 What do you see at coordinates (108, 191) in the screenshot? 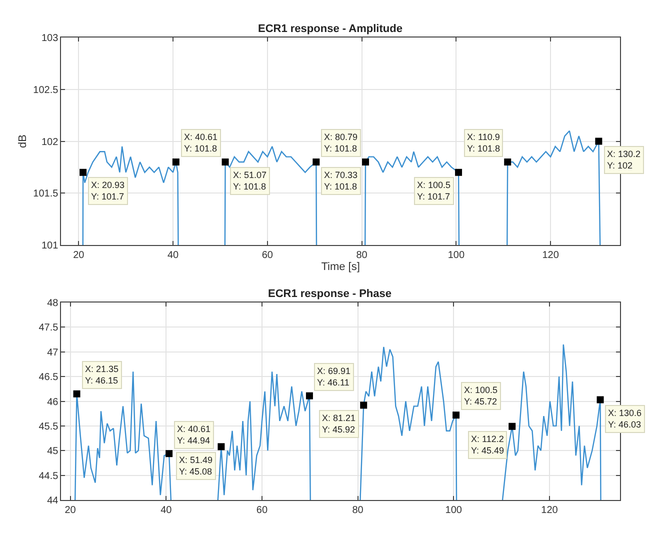
I see `annotation: X: 20.93 Y: 101.7` at bounding box center [108, 191].